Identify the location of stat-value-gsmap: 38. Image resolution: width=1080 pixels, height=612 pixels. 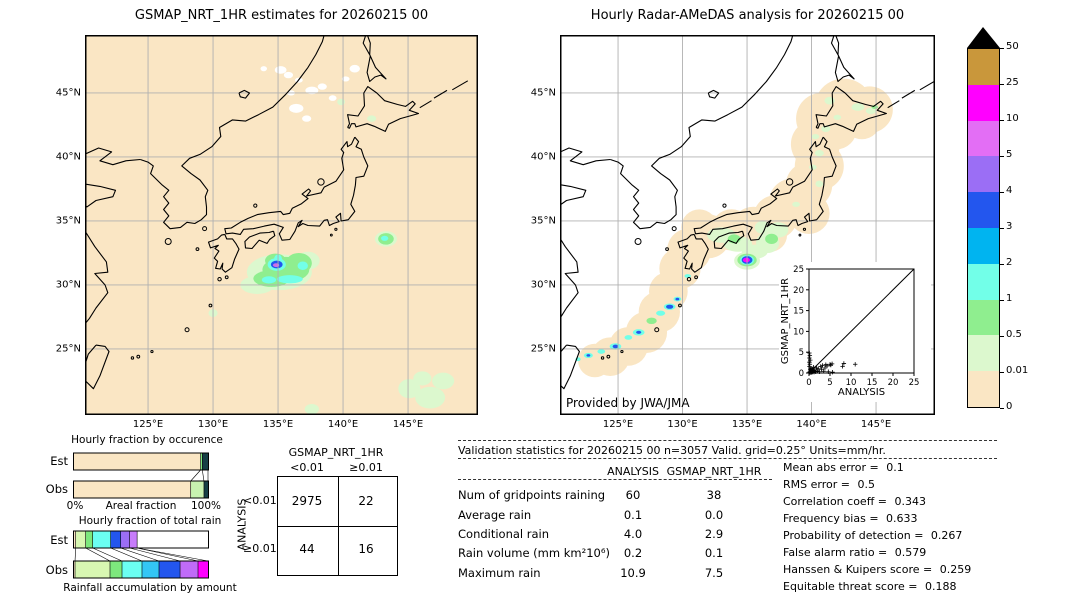
(714, 495).